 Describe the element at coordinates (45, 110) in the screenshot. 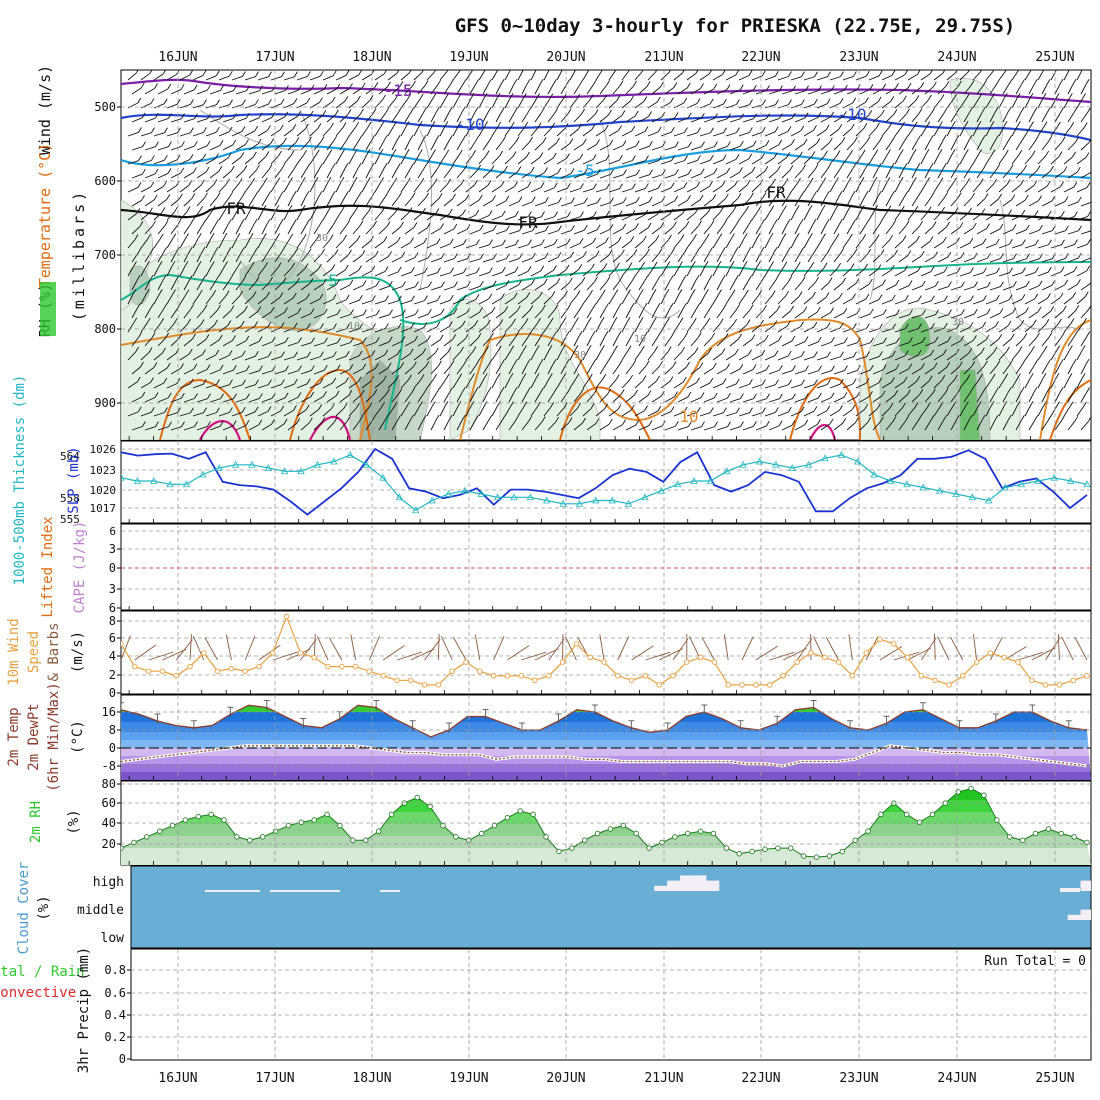

I see `wind-label: Wind (m/s)` at that location.